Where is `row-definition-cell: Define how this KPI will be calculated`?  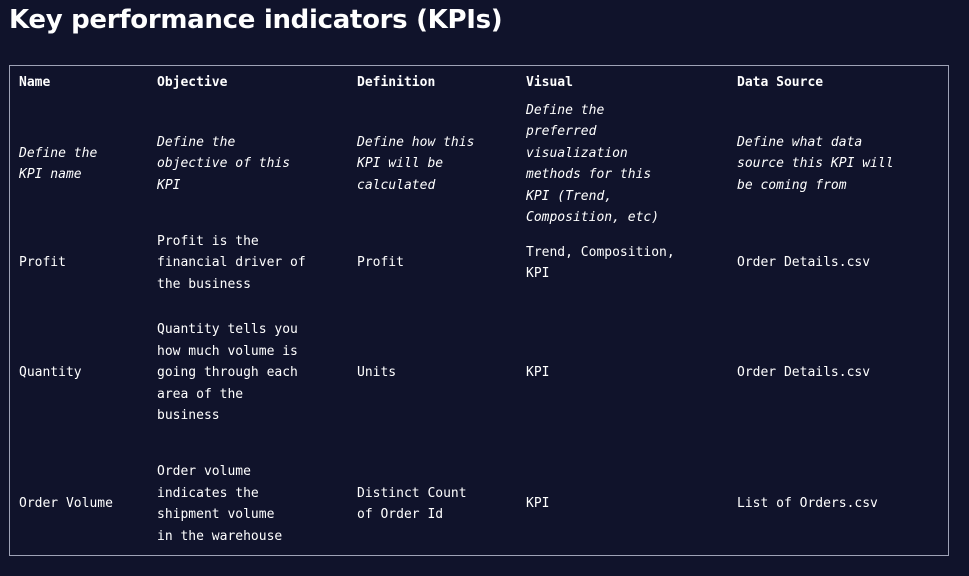
row-definition-cell: Define how this KPI will be calculated is located at coordinates (416, 163).